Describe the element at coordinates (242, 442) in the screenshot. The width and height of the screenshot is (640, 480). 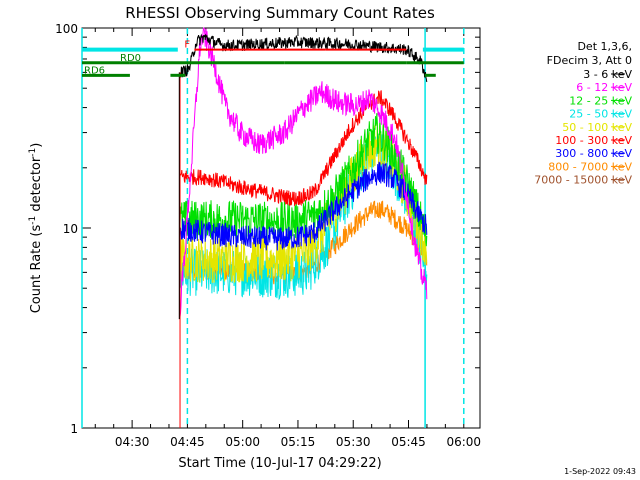
I see `x-tick-label: 05:00` at that location.